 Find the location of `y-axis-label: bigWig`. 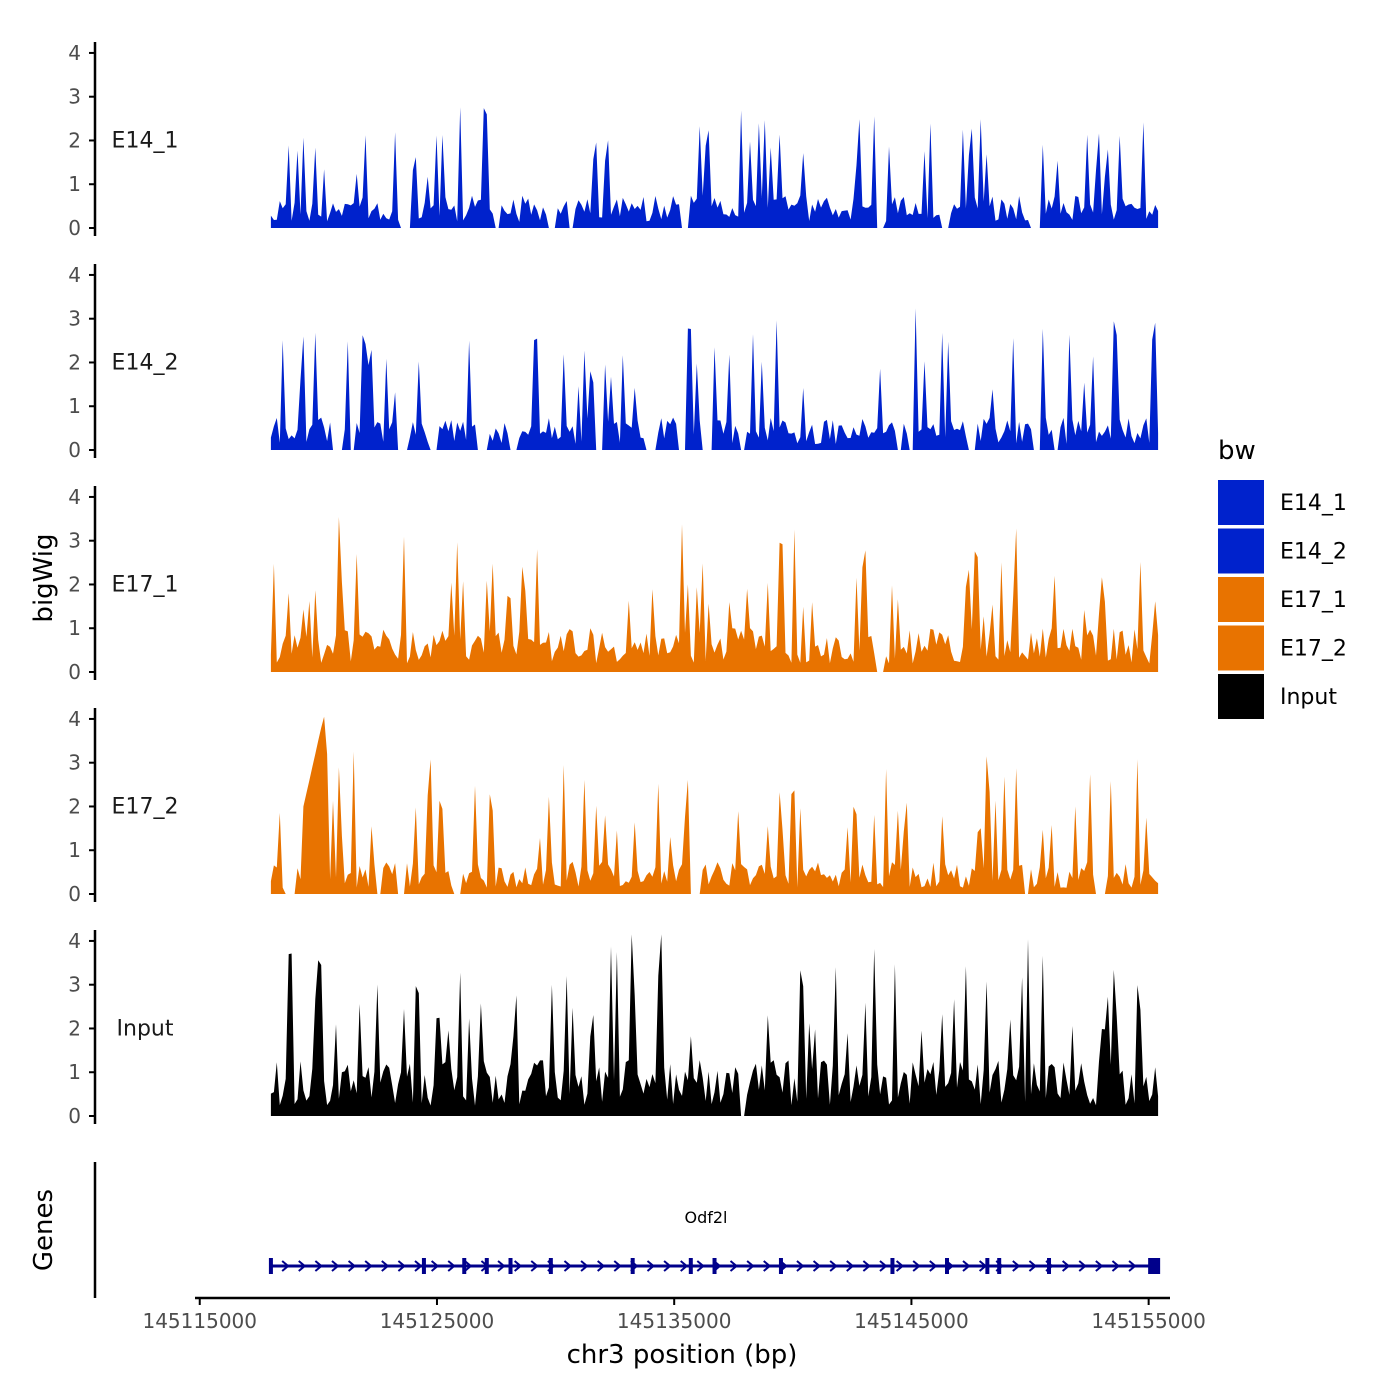

y-axis-label: bigWig is located at coordinates (44, 577).